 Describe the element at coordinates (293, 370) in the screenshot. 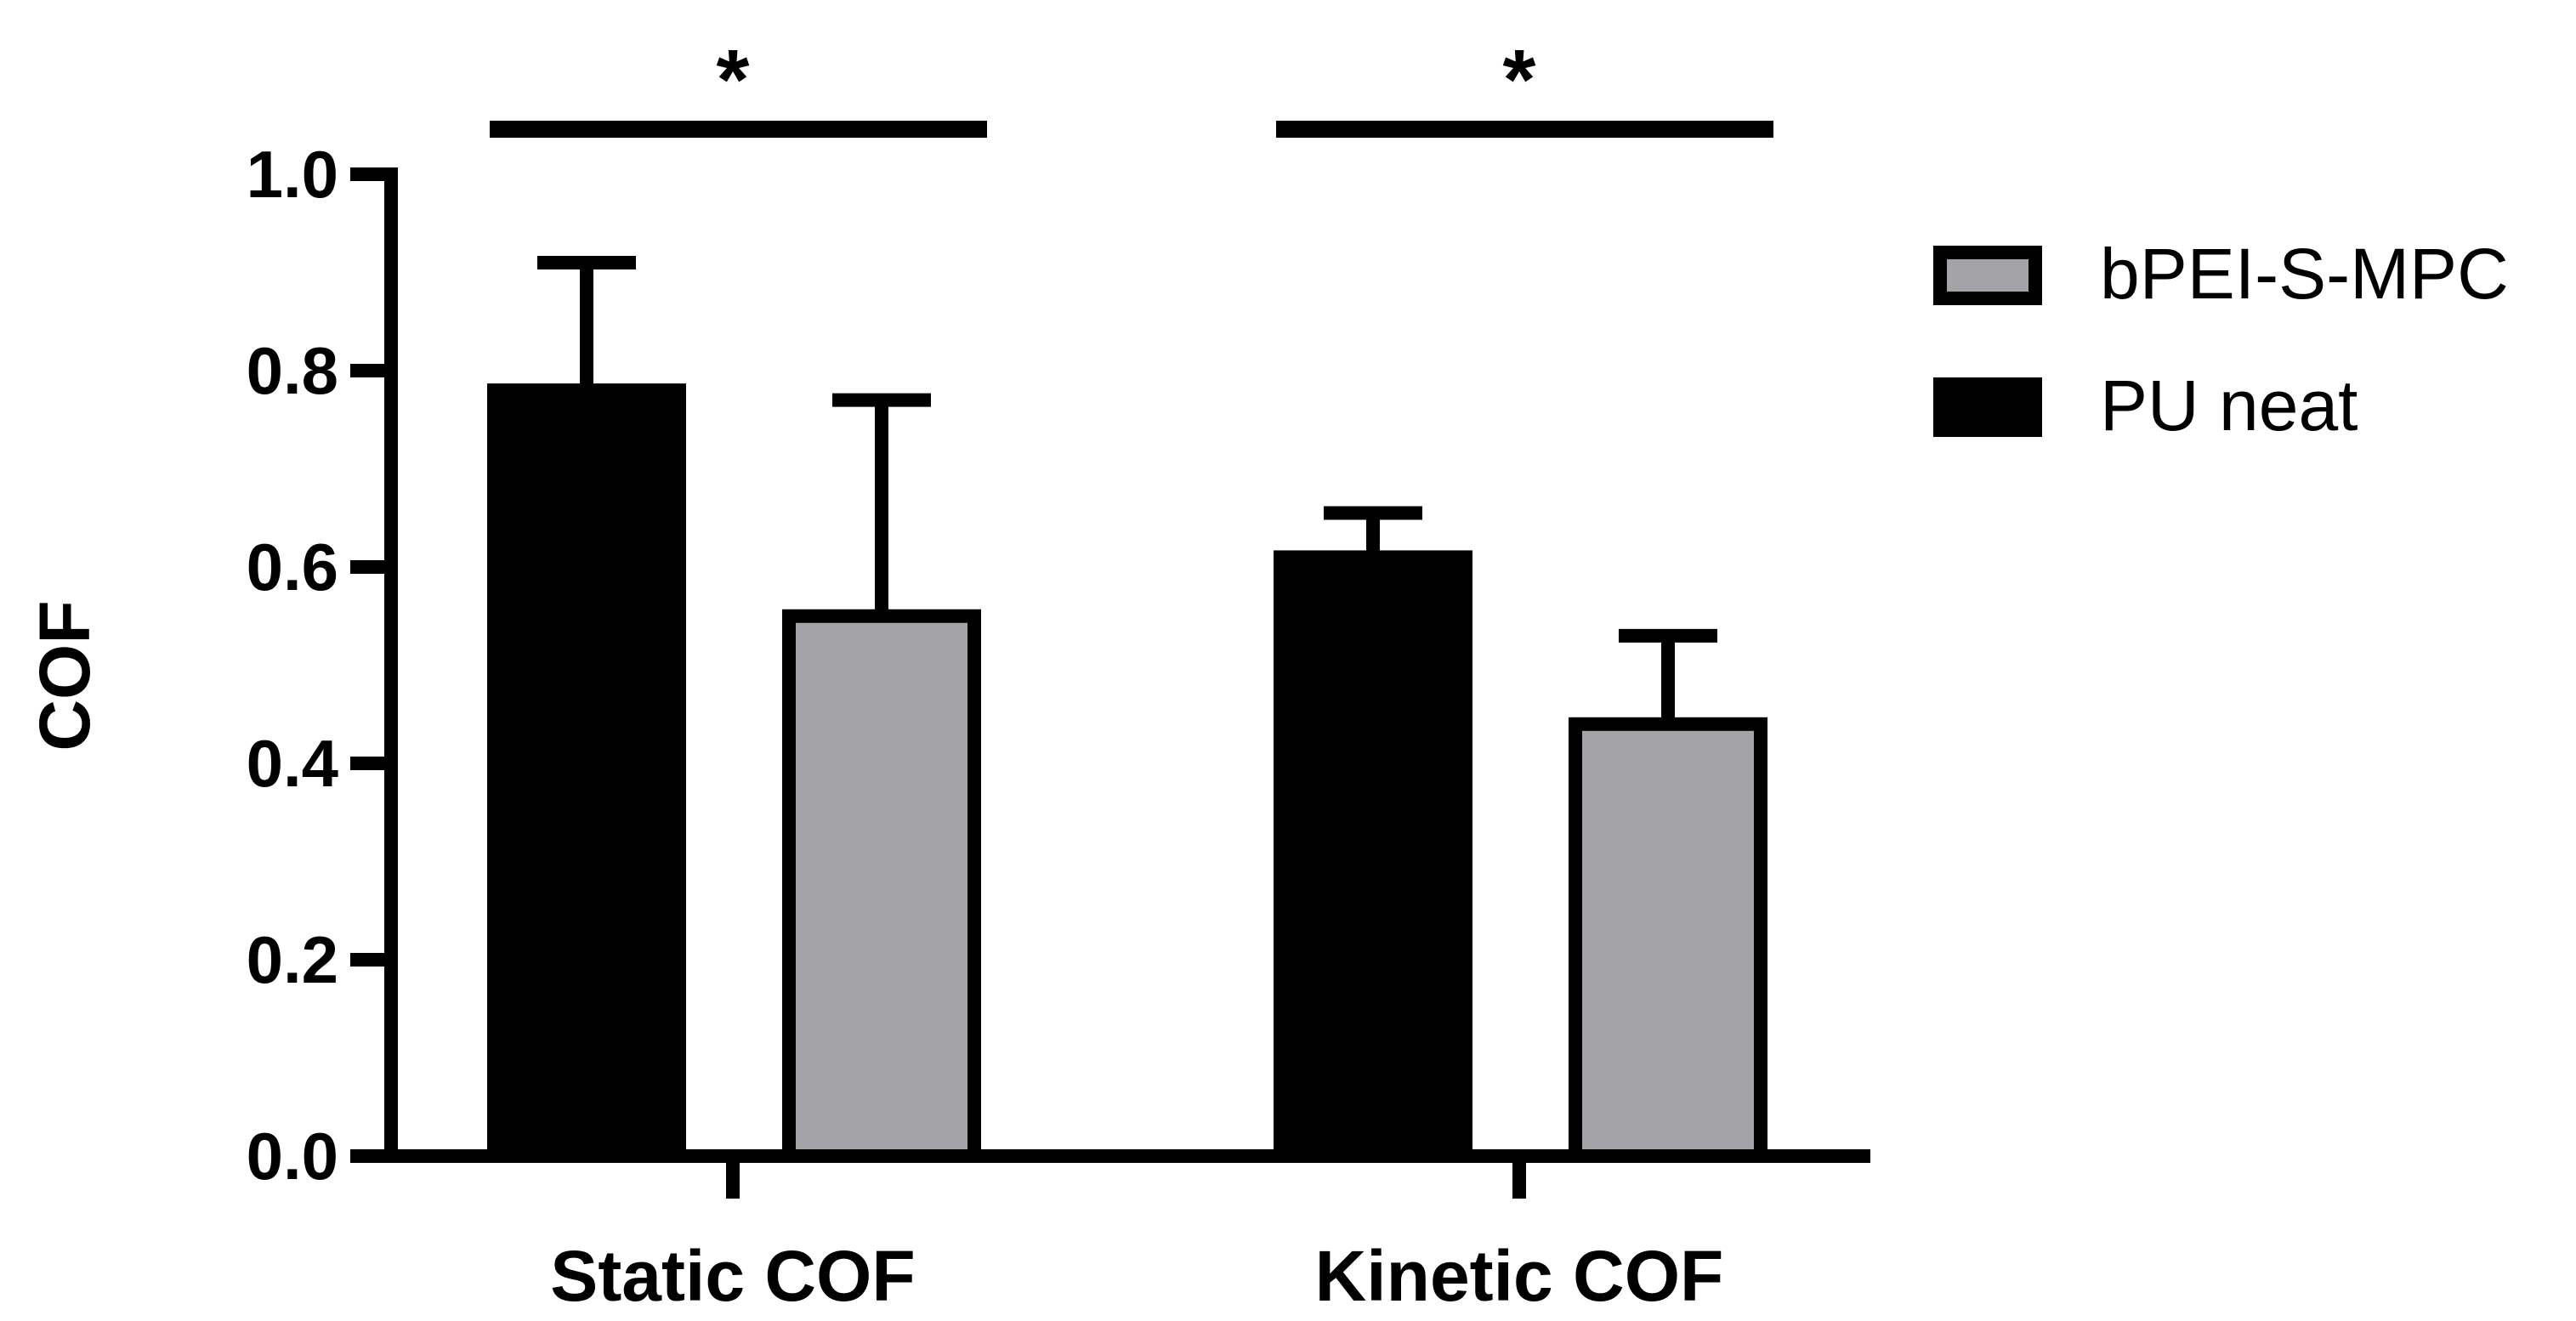

I see `y-tick-label: 0.8` at that location.